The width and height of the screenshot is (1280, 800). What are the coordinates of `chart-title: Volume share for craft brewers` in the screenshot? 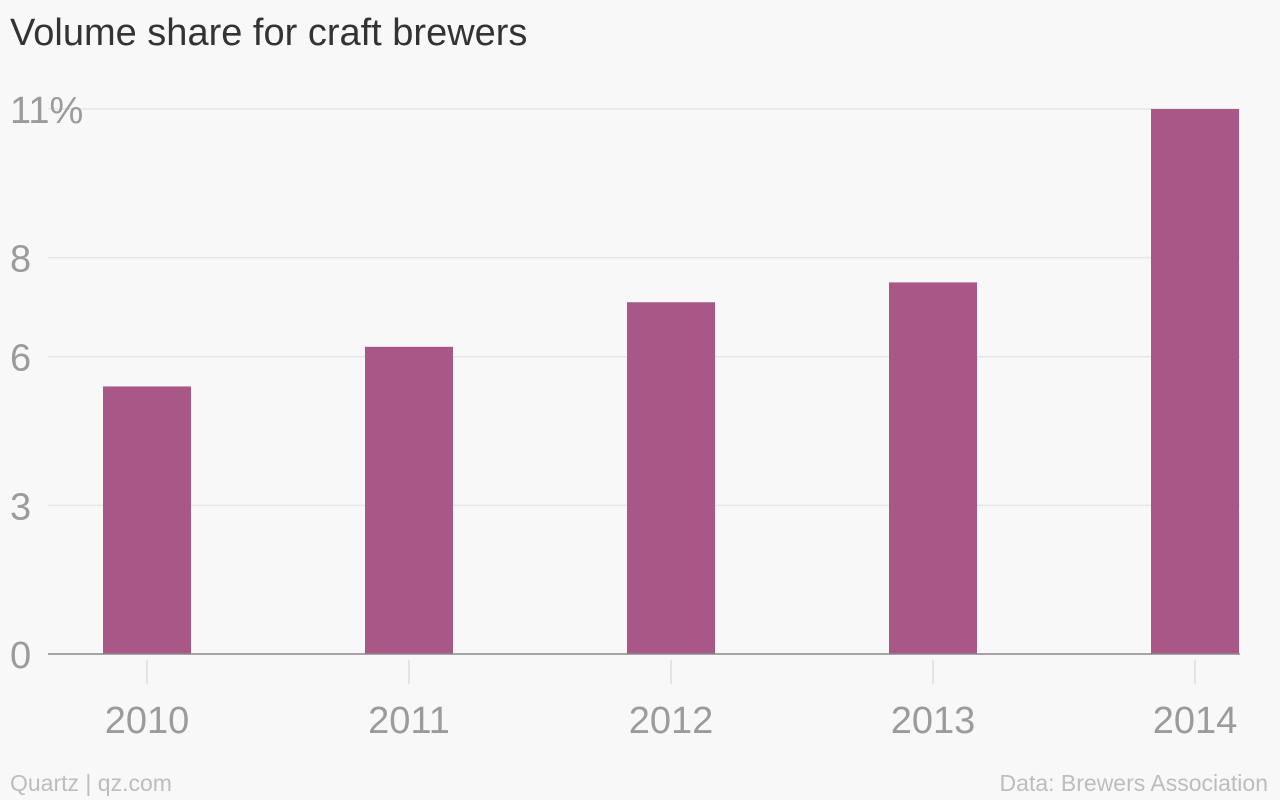 It's located at (269, 33).